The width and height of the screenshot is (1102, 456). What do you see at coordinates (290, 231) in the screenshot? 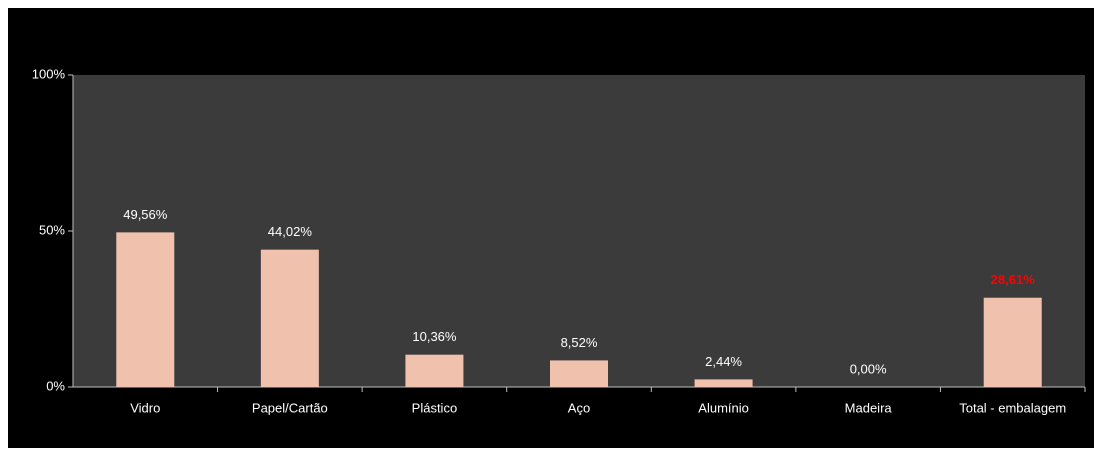
I see `data-label: 44,02%` at bounding box center [290, 231].